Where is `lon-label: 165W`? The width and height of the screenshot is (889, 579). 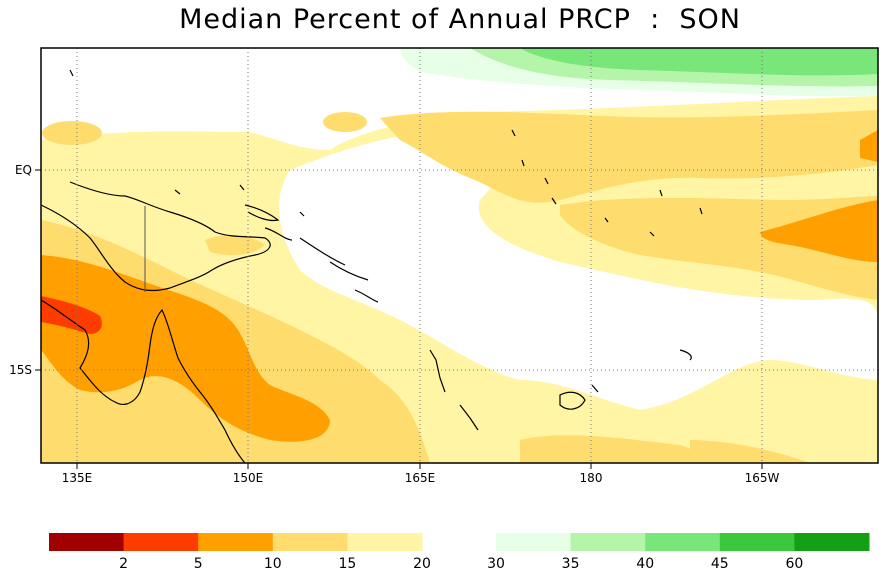 lon-label: 165W is located at coordinates (762, 478).